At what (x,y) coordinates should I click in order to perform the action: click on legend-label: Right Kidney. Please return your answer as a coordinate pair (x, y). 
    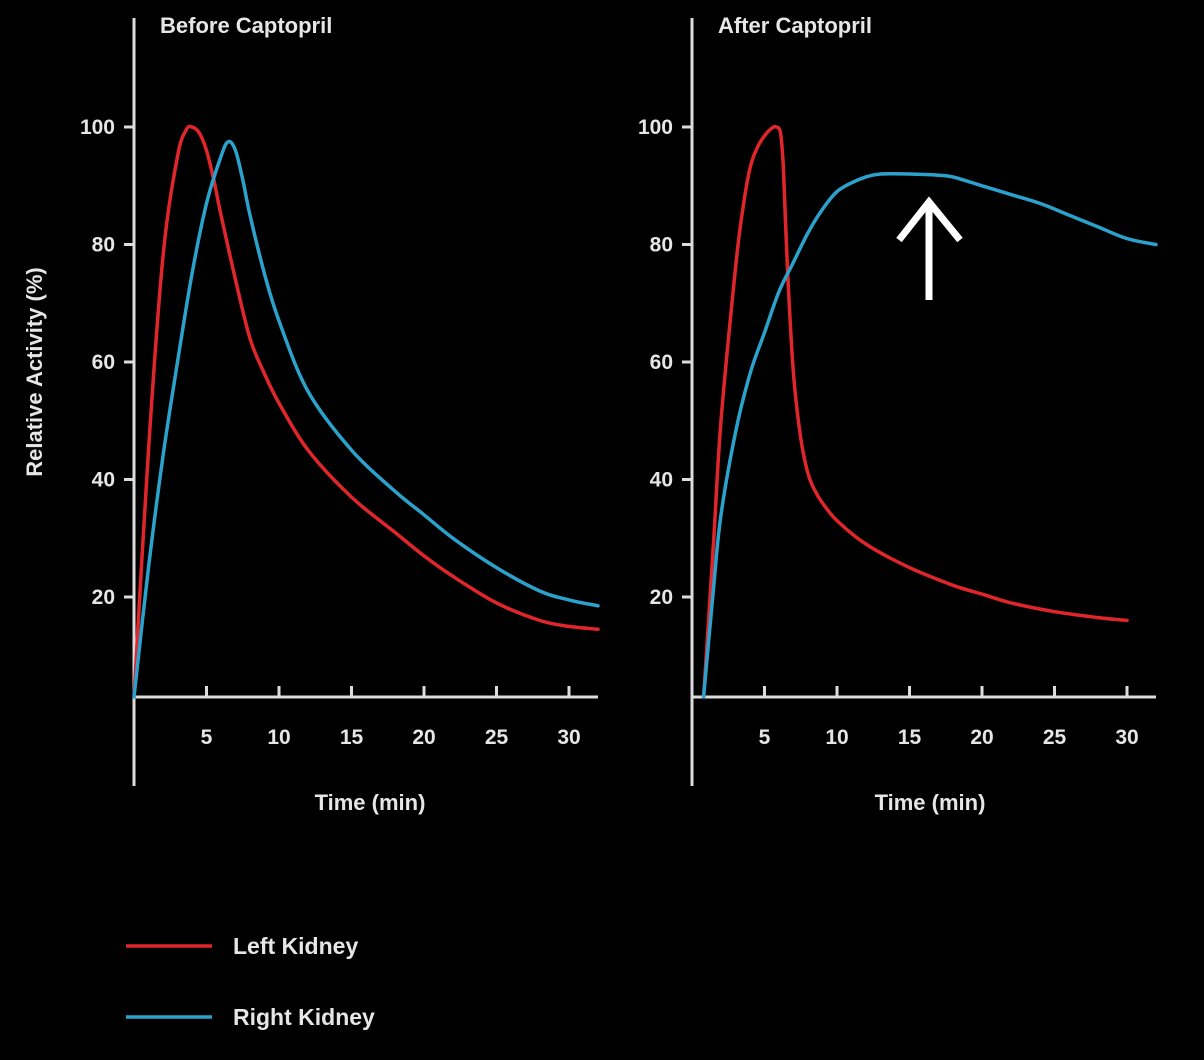
    Looking at the image, I should click on (304, 1017).